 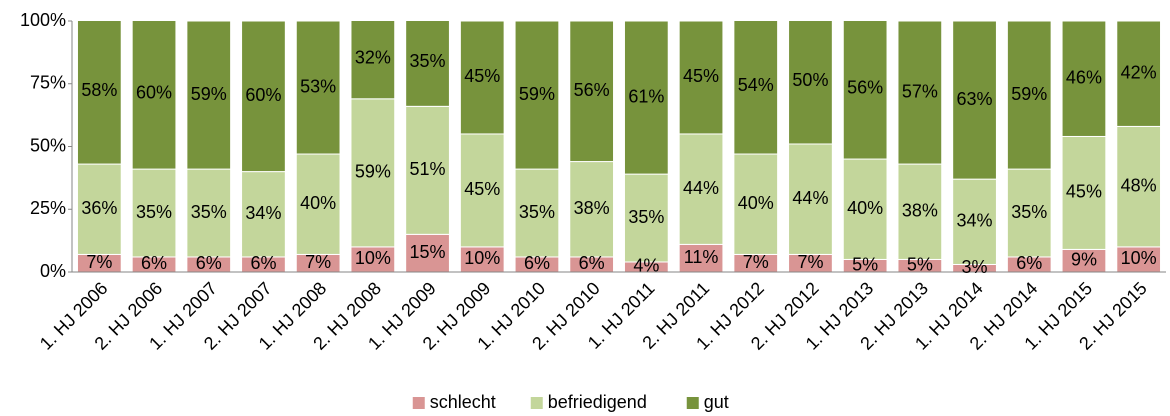 What do you see at coordinates (975, 267) in the screenshot?
I see `data-label: 3%` at bounding box center [975, 267].